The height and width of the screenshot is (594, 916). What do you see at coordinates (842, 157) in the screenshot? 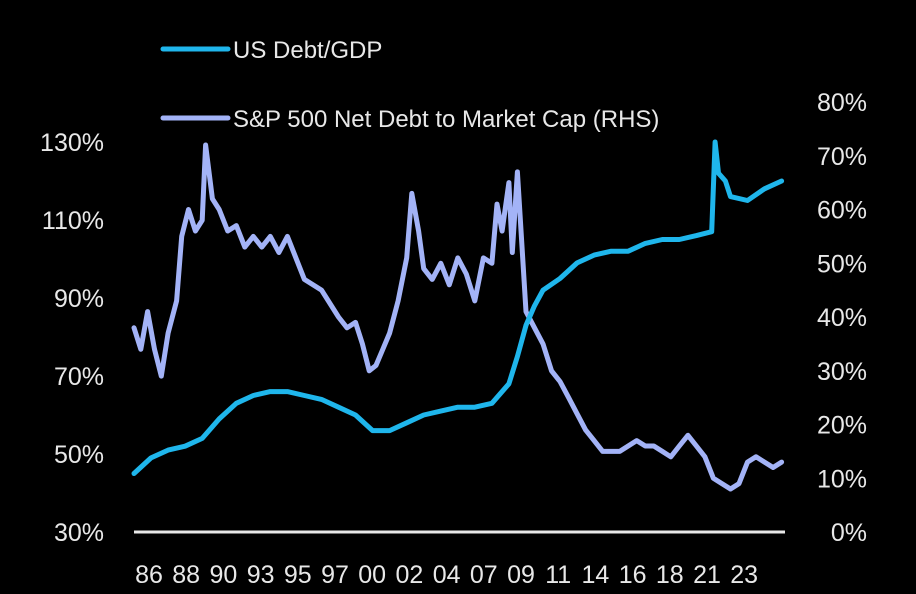
I see `right-tick-label: 70%` at bounding box center [842, 157].